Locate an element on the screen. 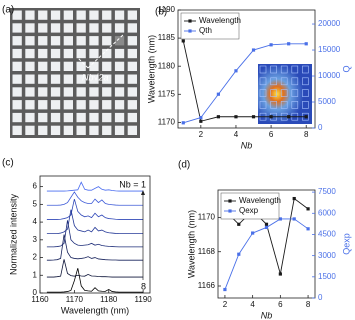 The image size is (355, 320). annotation: Nb = 1 is located at coordinates (132, 184).